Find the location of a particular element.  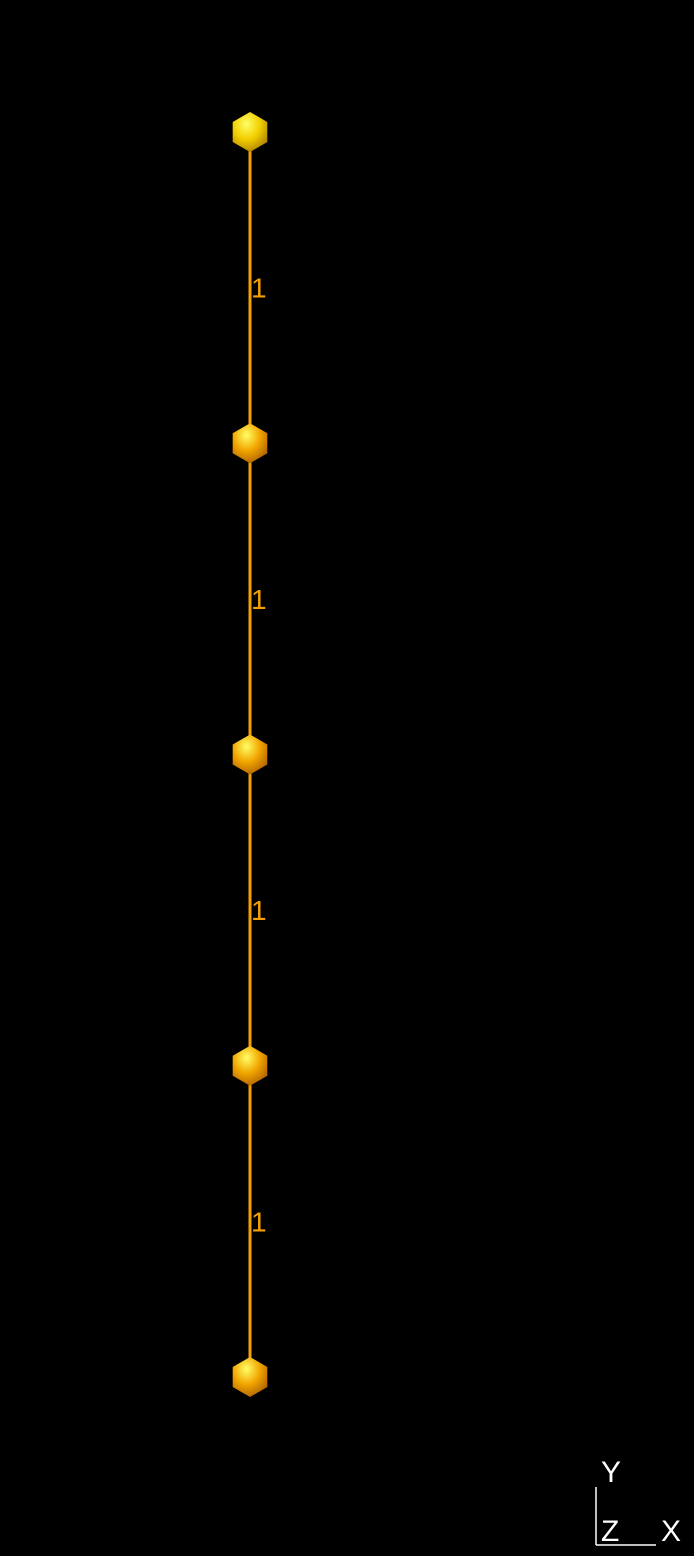

bond-label-1: 1 is located at coordinates (259, 288).